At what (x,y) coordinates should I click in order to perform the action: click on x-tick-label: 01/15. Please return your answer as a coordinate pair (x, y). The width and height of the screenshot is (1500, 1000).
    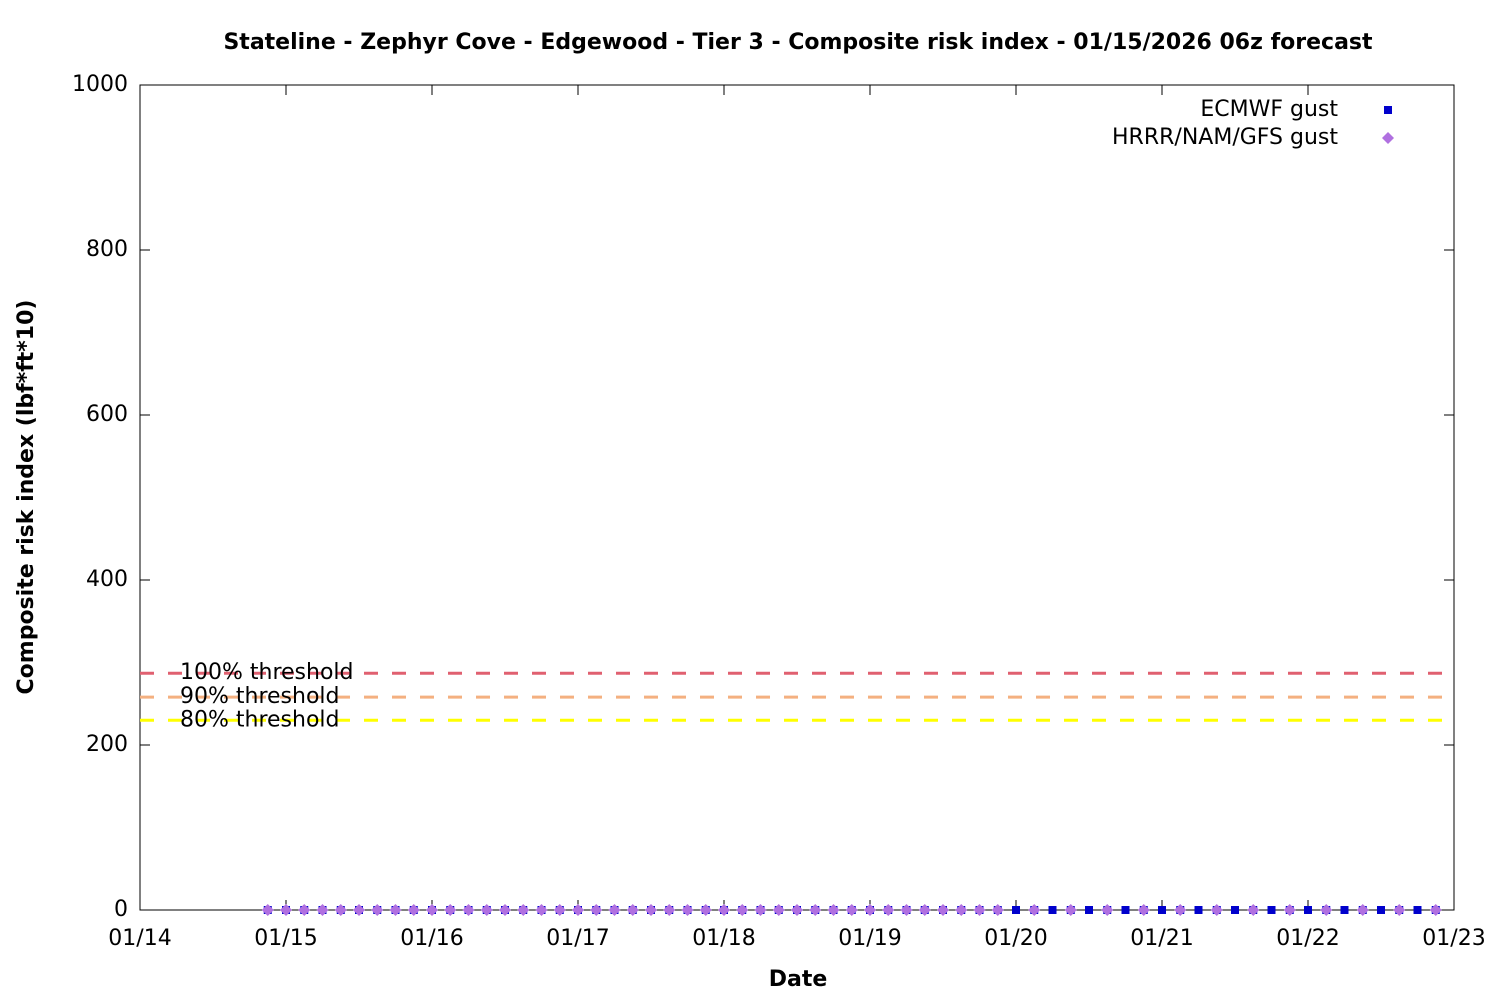
    Looking at the image, I should click on (285, 938).